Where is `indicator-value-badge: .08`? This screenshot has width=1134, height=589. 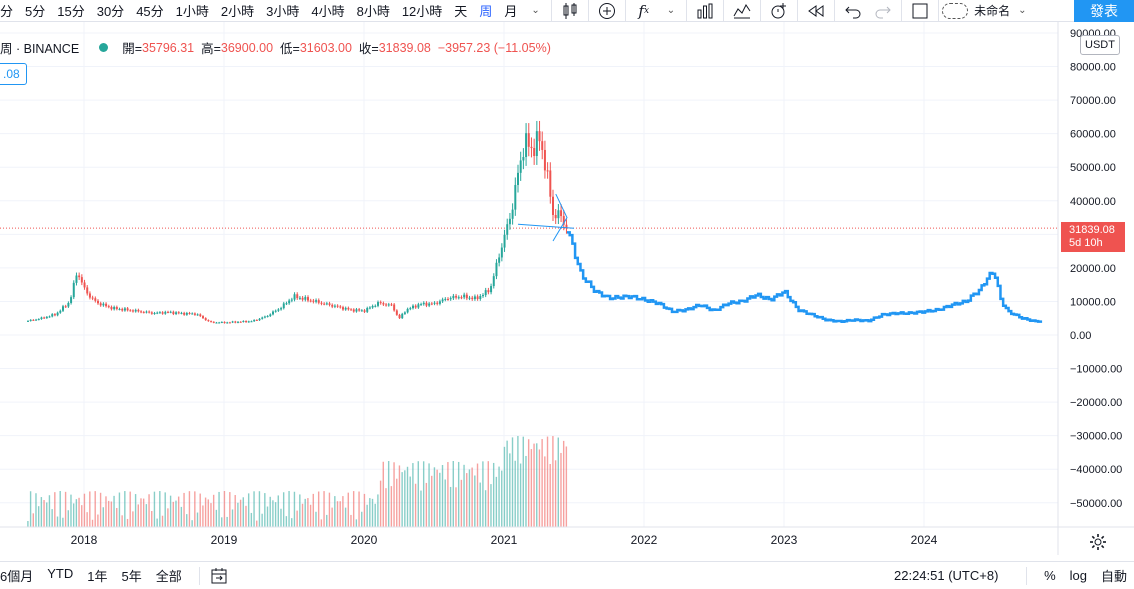
indicator-value-badge: .08 is located at coordinates (13, 74).